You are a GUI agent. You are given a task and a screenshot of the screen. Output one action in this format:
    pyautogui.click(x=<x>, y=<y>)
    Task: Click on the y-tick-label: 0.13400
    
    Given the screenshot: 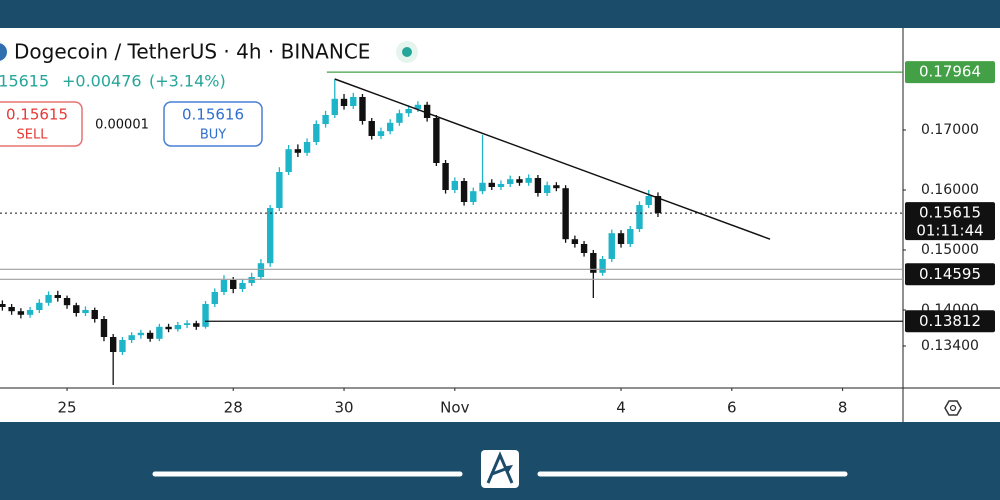 What is the action you would take?
    pyautogui.click(x=950, y=346)
    